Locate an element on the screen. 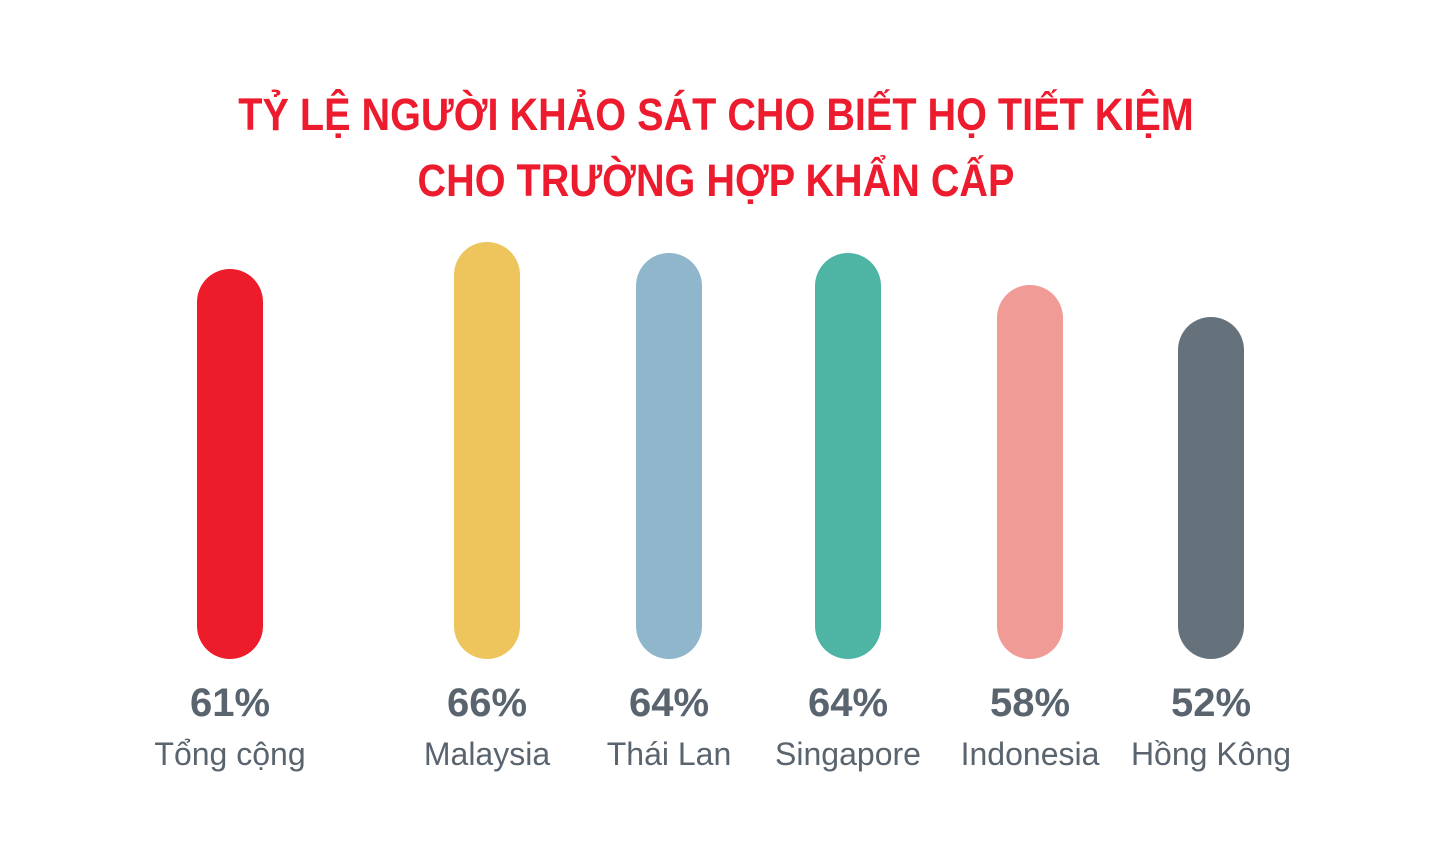 This screenshot has height=864, width=1440. bar-category-label: Thái Lan is located at coordinates (669, 754).